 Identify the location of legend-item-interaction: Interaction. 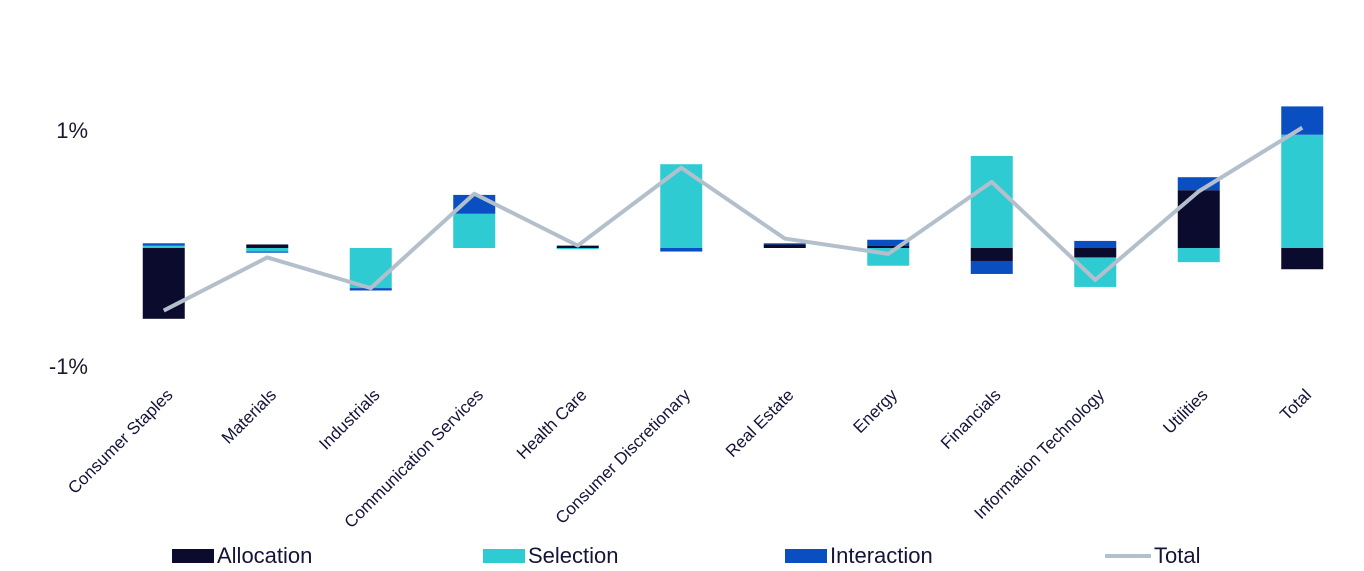
(859, 555).